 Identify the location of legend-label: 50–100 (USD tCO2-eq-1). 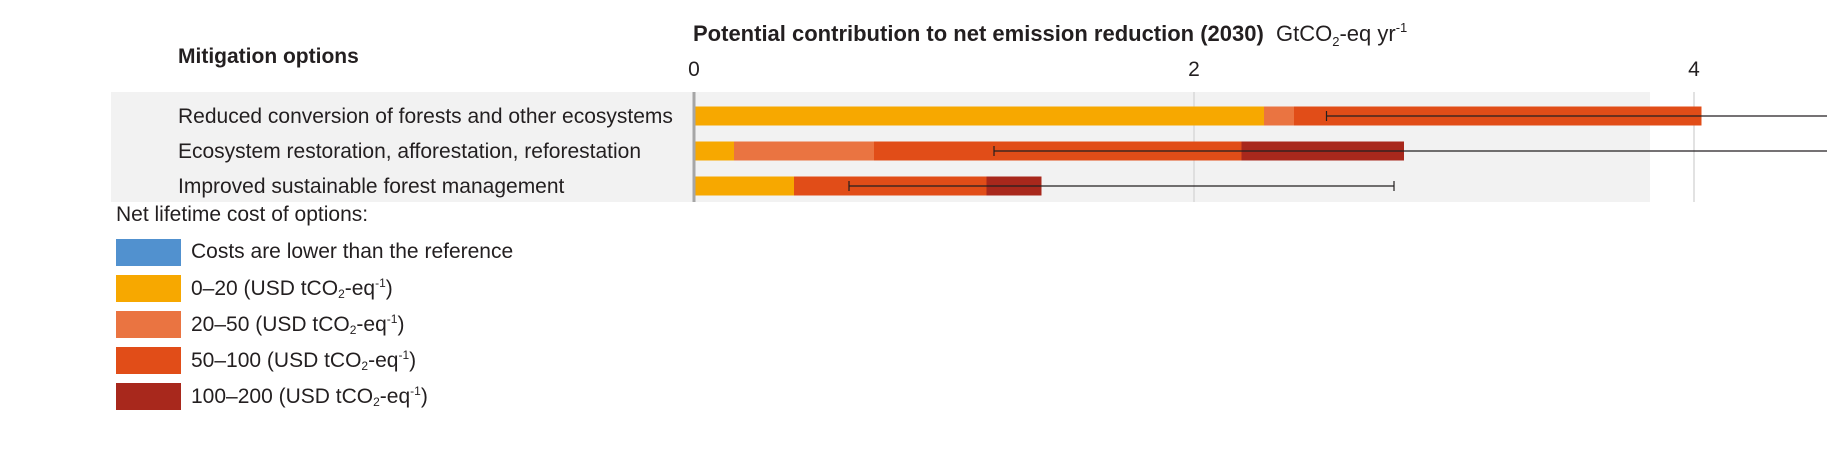
(304, 360).